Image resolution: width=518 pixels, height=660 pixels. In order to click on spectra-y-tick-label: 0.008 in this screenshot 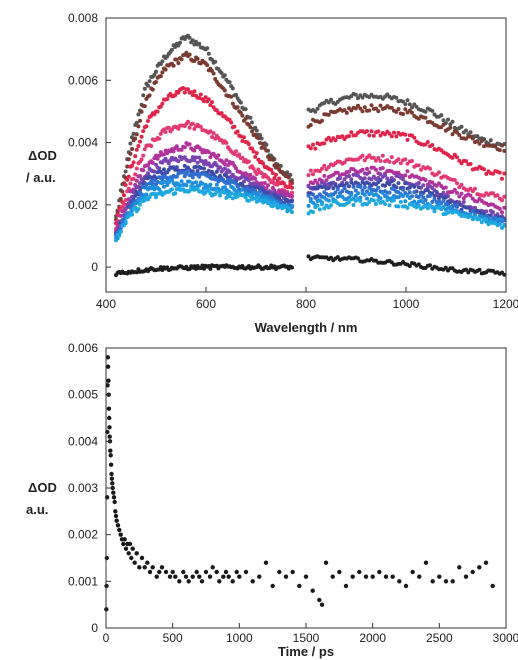, I will do `click(83, 18)`.